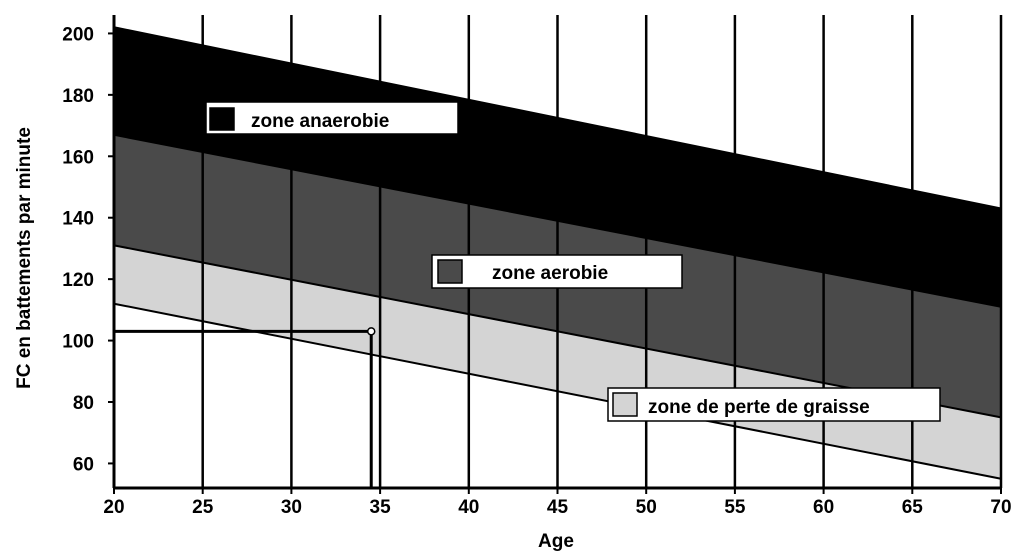 The height and width of the screenshot is (553, 1014). Describe the element at coordinates (450, 271) in the screenshot. I see `legend-swatch-aerobic` at that location.